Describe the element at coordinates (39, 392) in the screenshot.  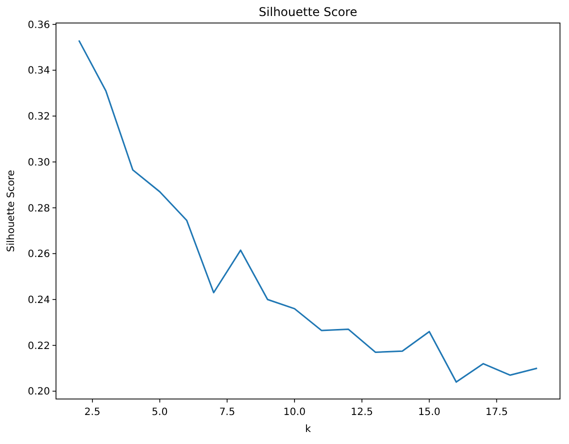
I see `y-tick-label: 0.20` at that location.